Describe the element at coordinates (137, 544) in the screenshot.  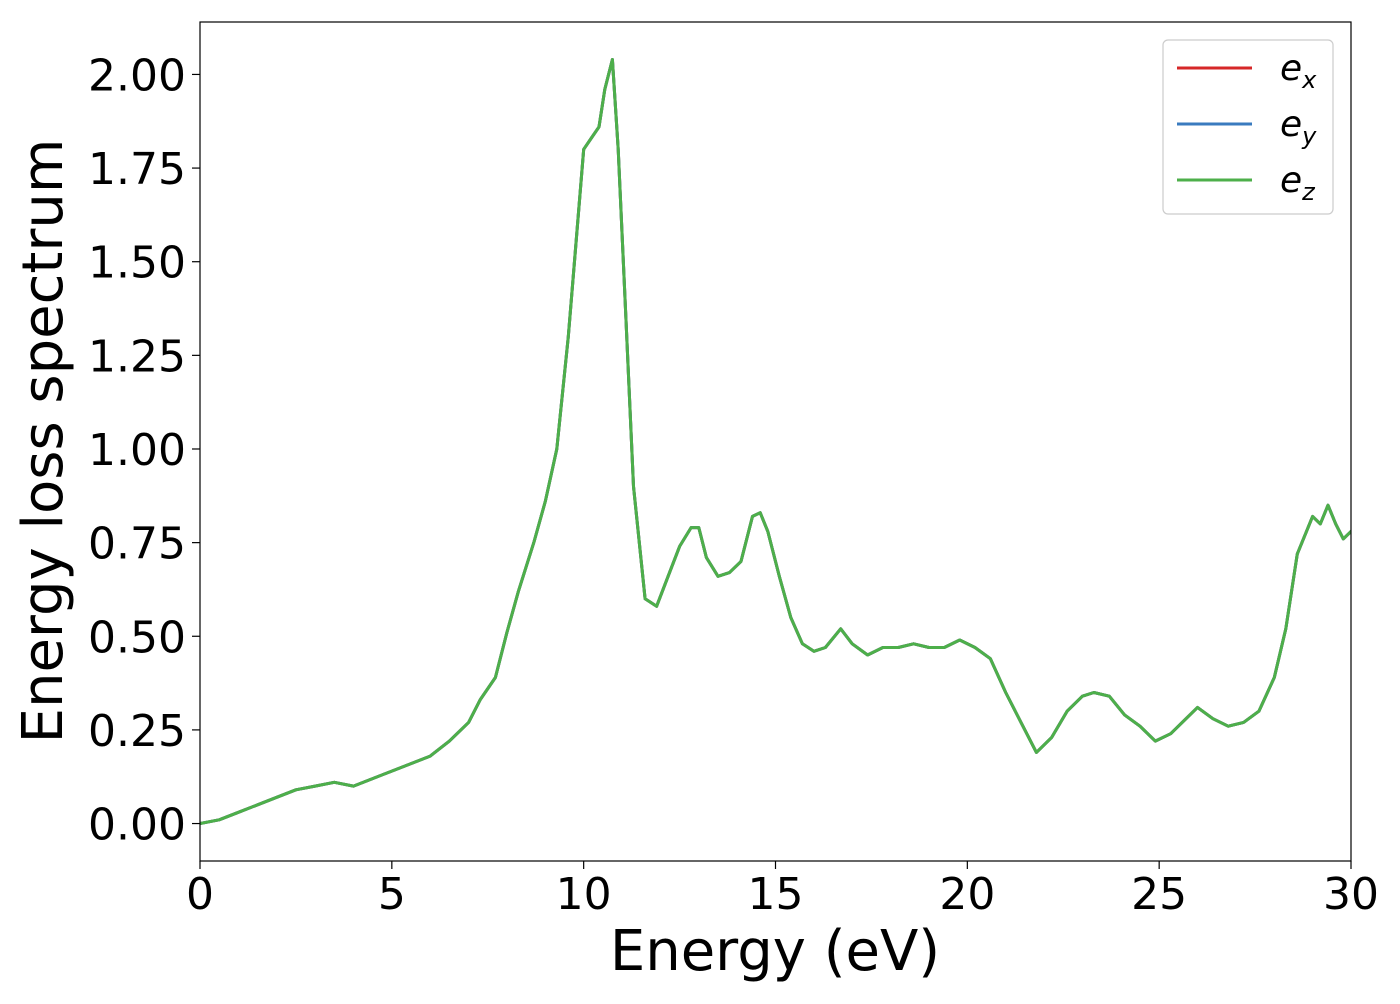
I see `y-tick-label: 0.75` at that location.